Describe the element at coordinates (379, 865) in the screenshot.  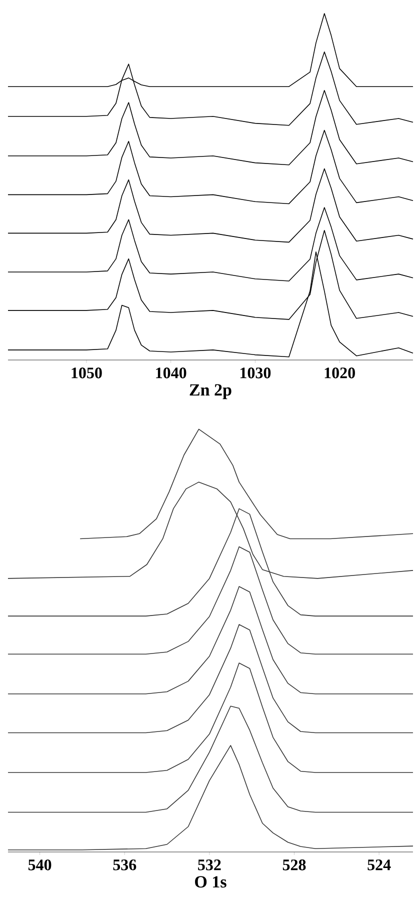
I see `x-tick-label: 524` at that location.